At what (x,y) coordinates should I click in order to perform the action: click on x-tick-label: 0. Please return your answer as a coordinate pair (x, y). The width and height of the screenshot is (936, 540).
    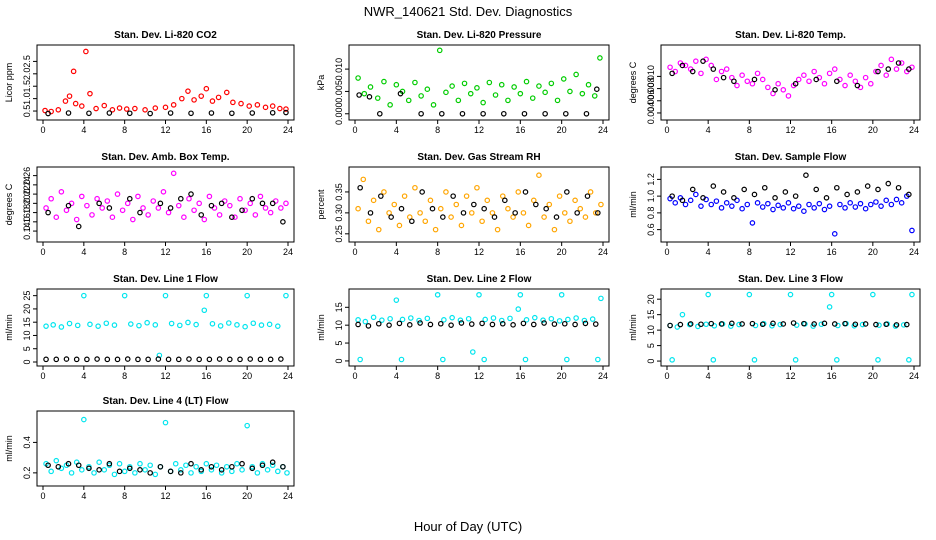
    Looking at the image, I should click on (42, 376).